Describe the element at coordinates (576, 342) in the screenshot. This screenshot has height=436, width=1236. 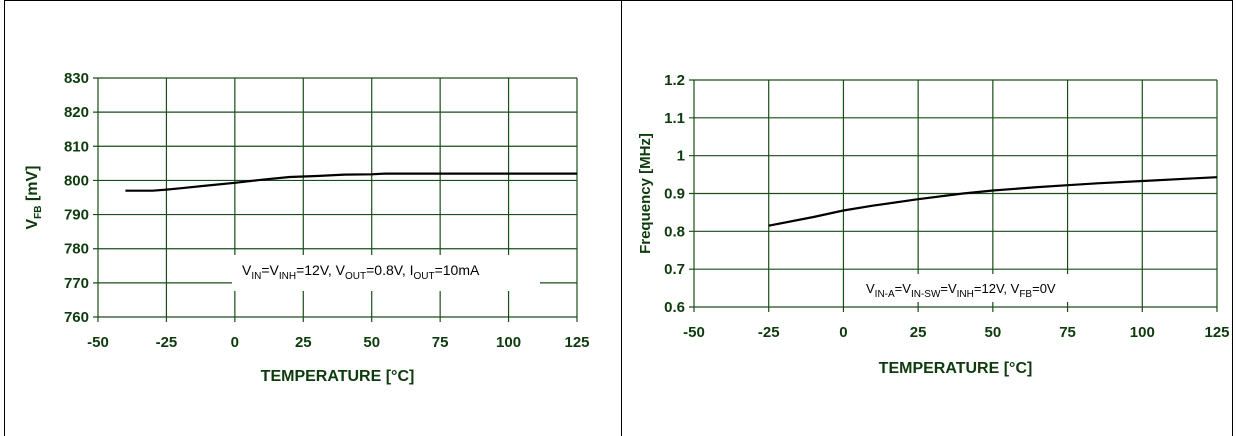
I see `chart0-x-tick-label: 125` at that location.